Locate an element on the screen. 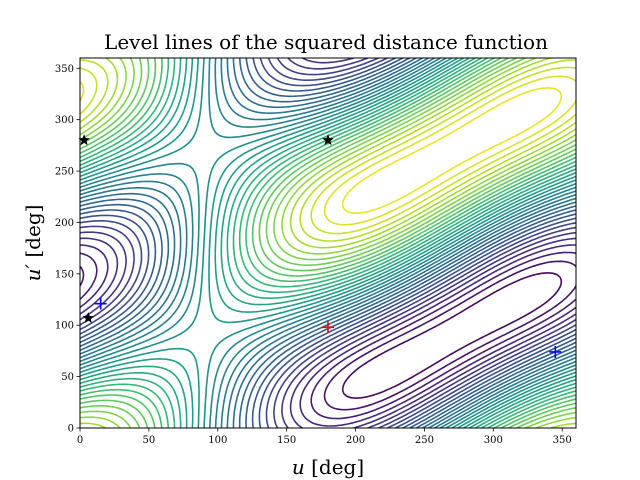 This screenshot has width=640, height=480. y-tick-label: 250 is located at coordinates (64, 172).